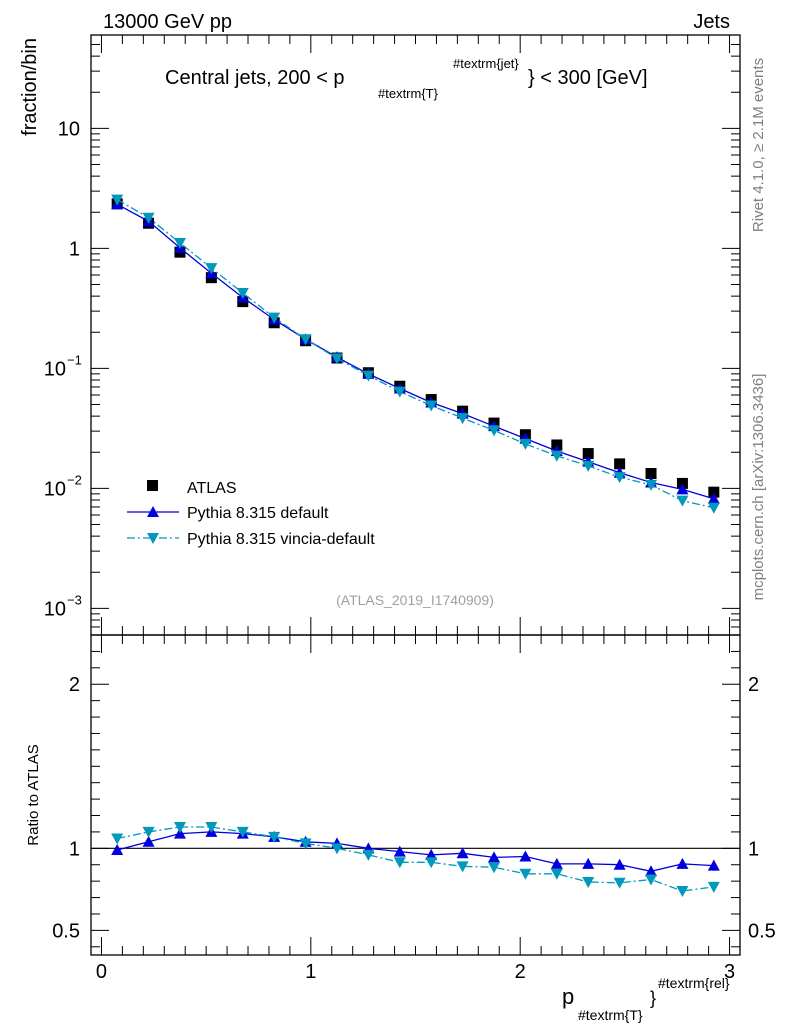  Describe the element at coordinates (66, 931) in the screenshot. I see `ratio-y-tick-label-left: 0.5` at that location.